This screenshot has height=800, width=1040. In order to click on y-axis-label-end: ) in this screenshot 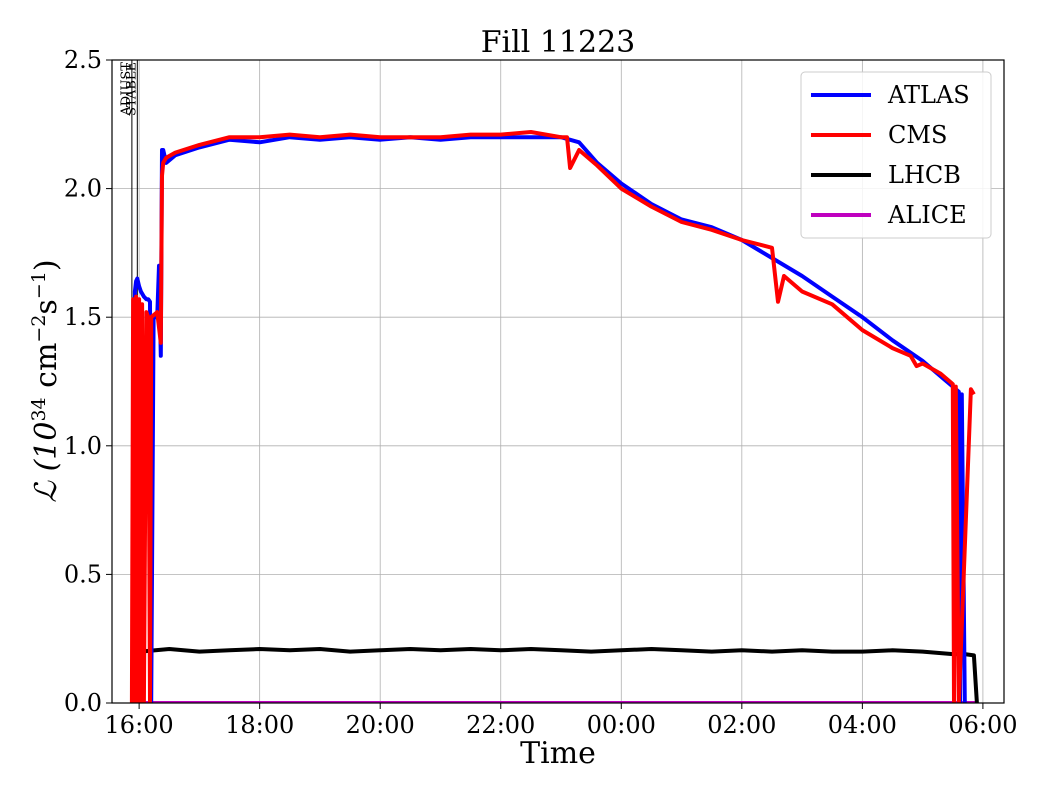, I will do `click(46, 265)`.